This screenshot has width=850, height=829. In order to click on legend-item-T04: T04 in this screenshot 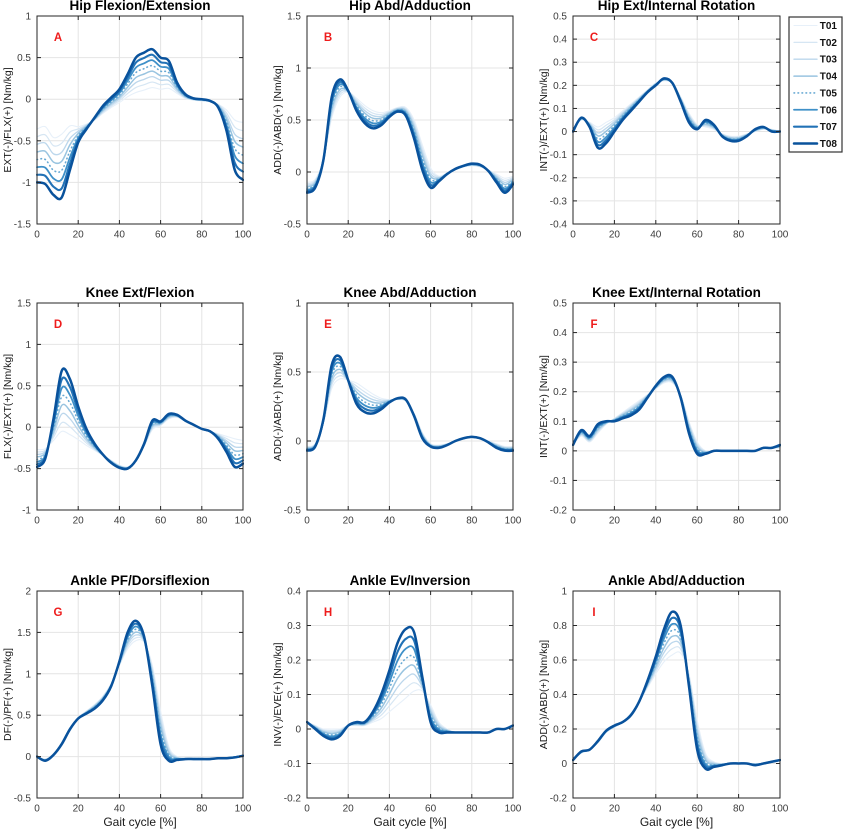, I will do `click(815, 77)`.